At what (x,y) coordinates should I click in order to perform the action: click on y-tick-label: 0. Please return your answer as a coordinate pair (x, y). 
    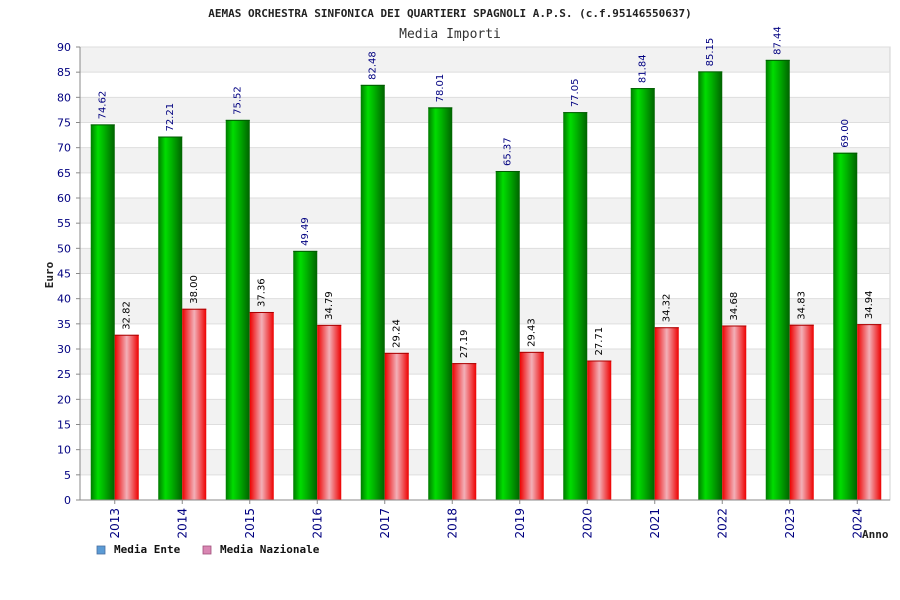
    Looking at the image, I should click on (67, 500).